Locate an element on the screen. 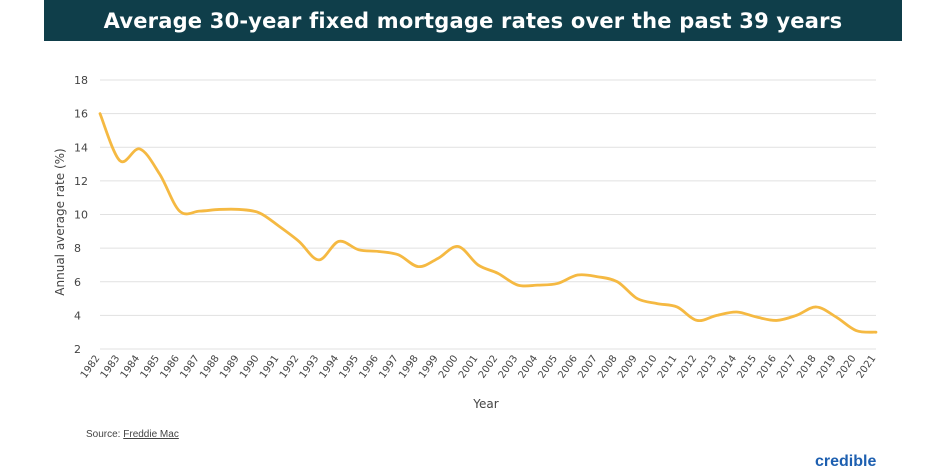  x-tick-label-1985: 1985 is located at coordinates (151, 366).